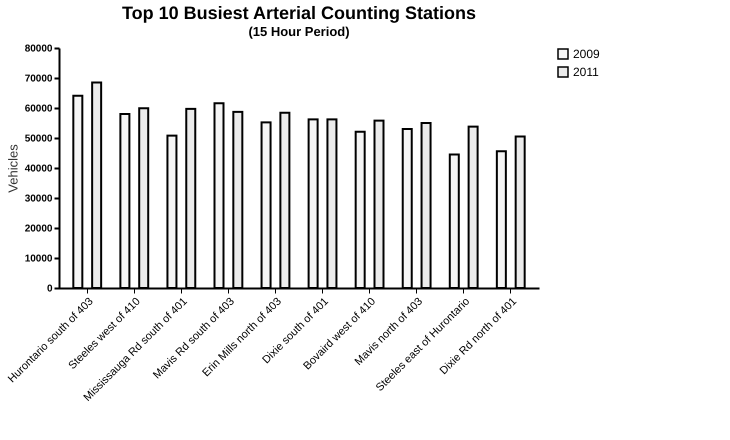 This screenshot has height=440, width=730. What do you see at coordinates (299, 13) in the screenshot?
I see `chart-title: Top 10 Busiest Arterial Counting Stations` at bounding box center [299, 13].